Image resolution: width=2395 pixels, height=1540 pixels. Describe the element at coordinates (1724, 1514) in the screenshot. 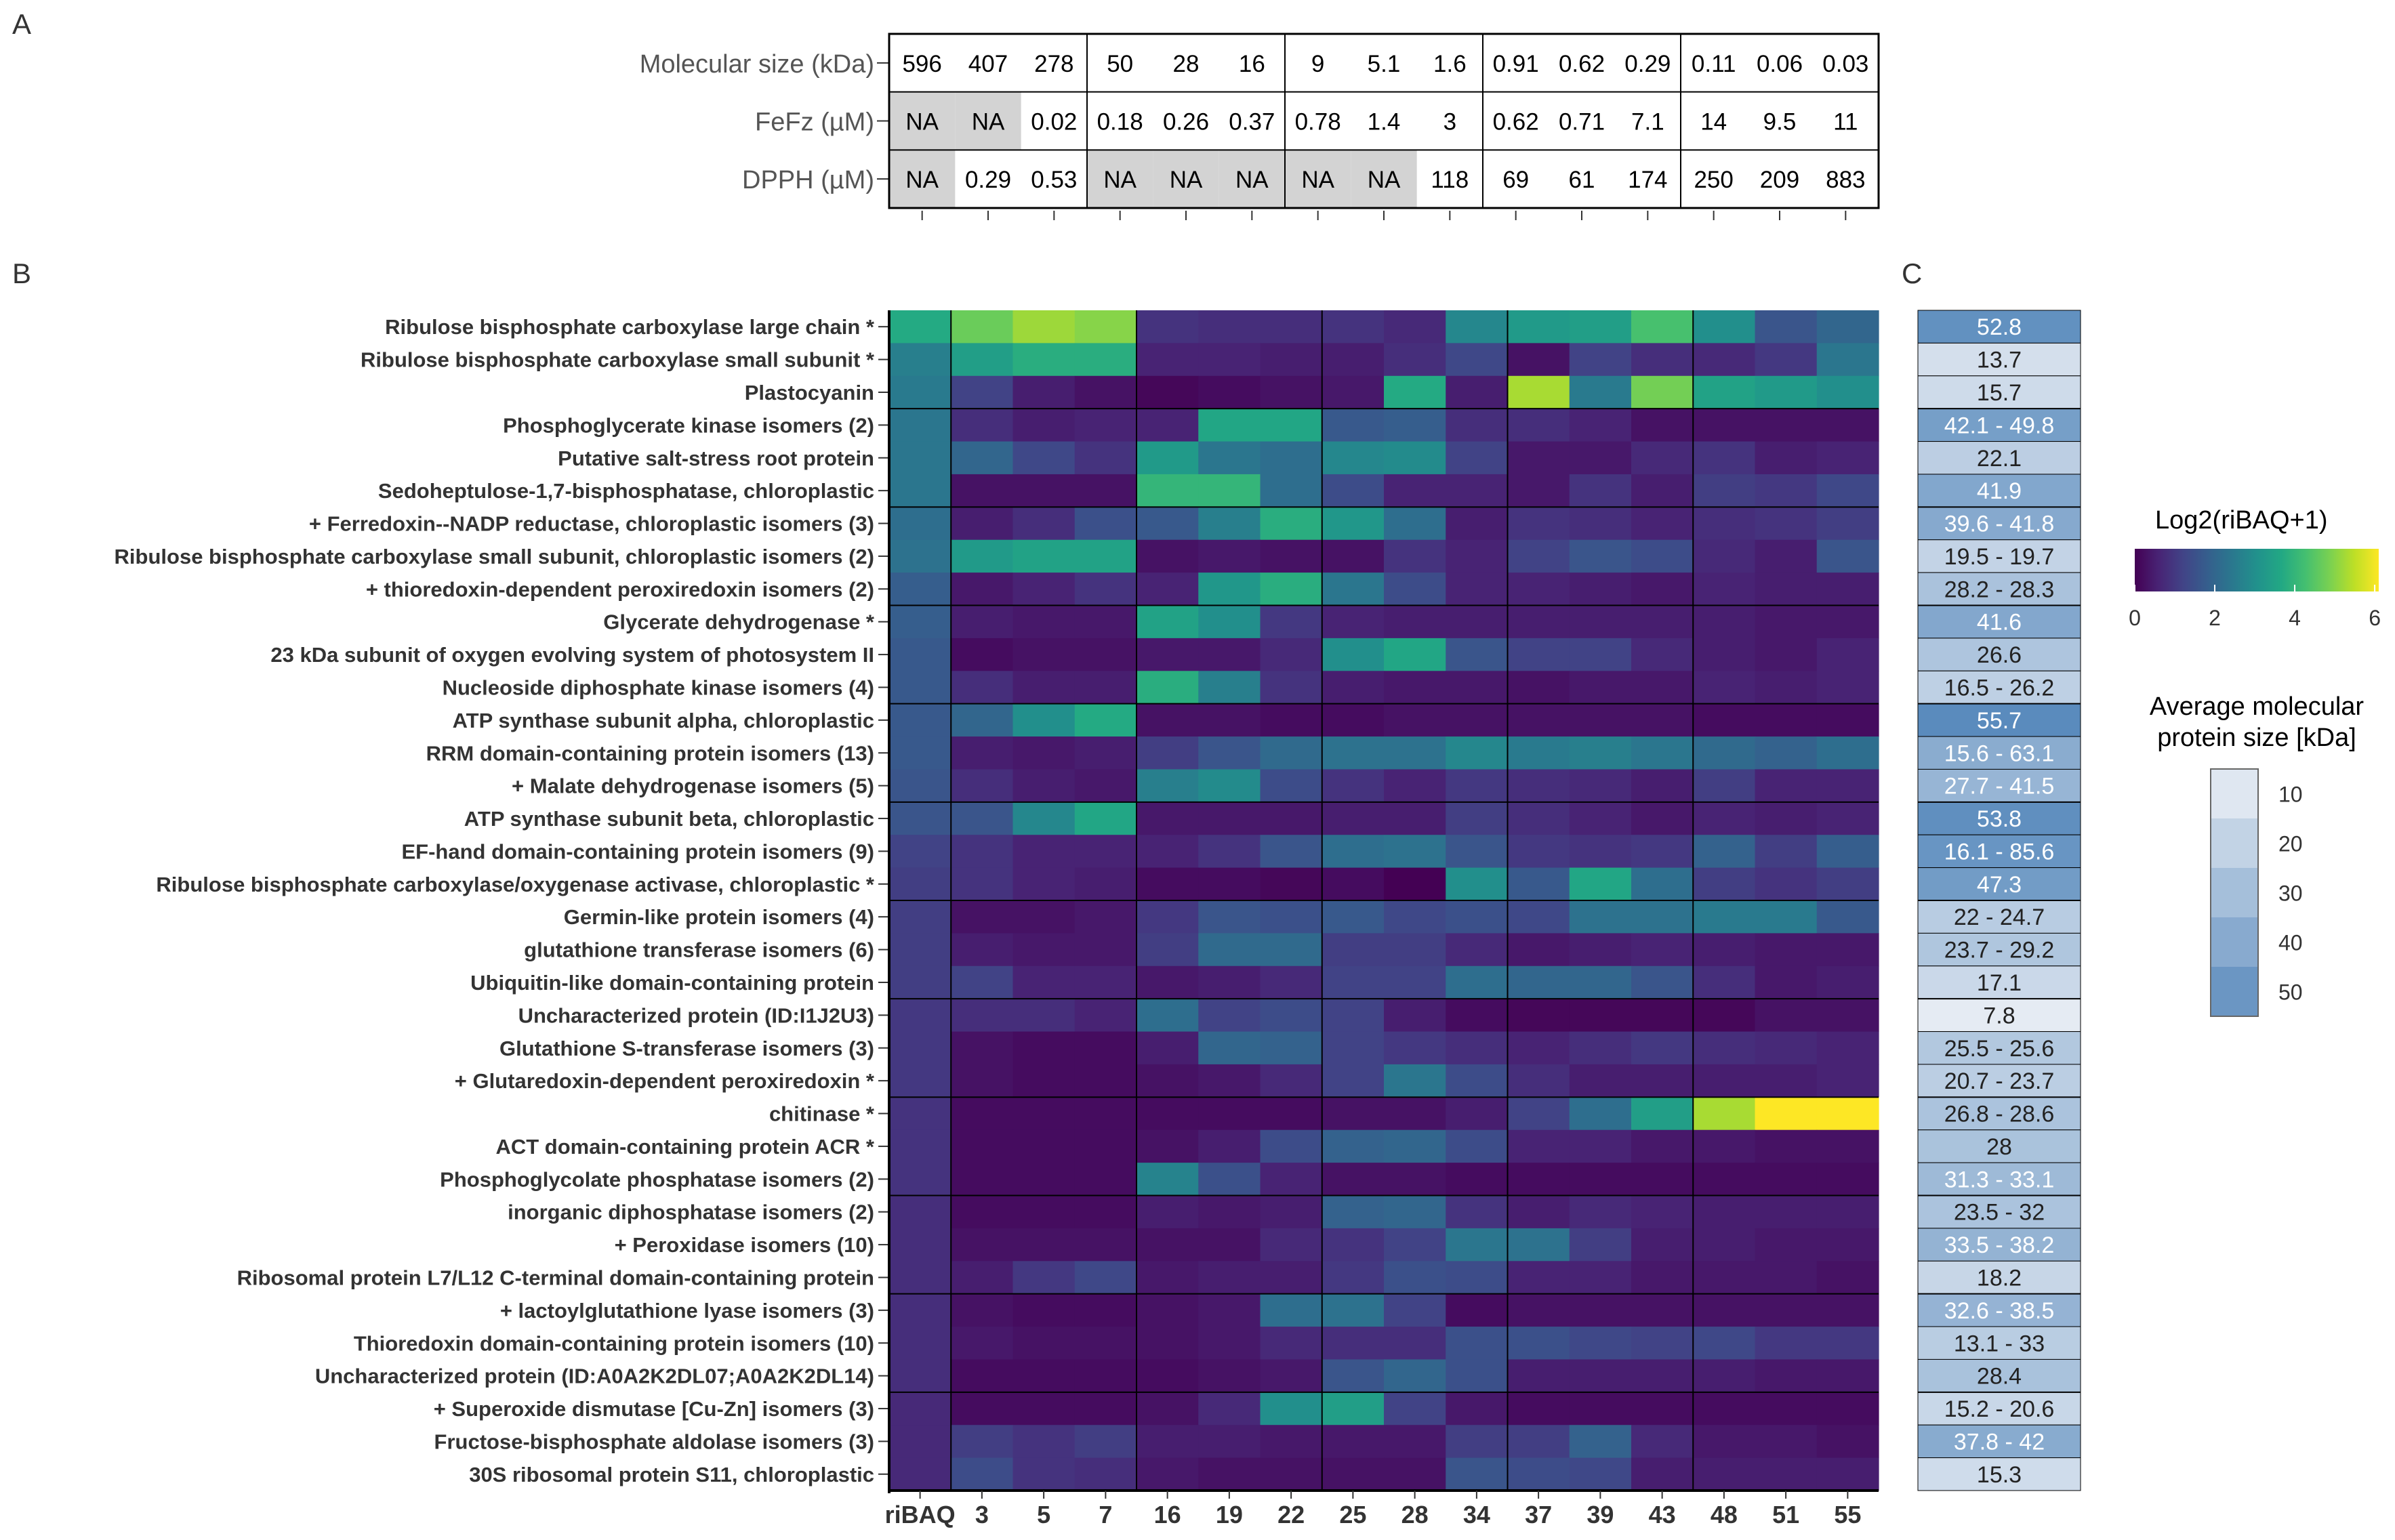

I see `heatmap-col-label: 48` at that location.